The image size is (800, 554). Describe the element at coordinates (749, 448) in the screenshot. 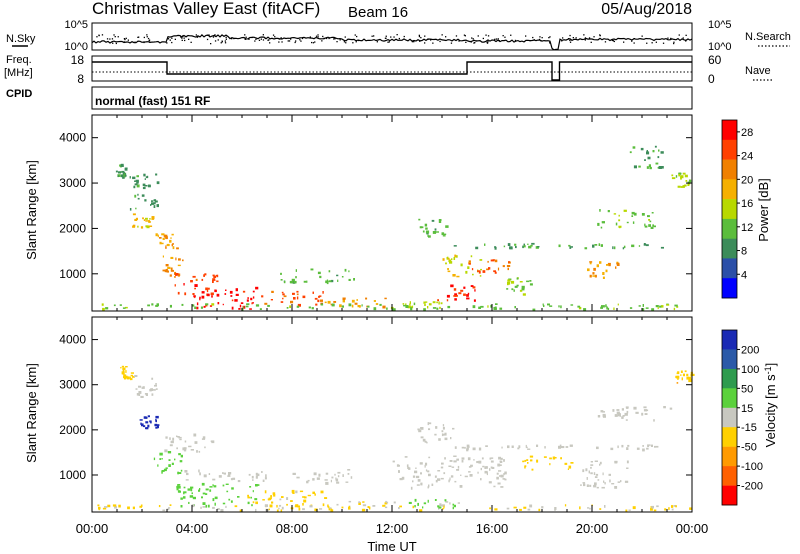

I see `colorbar-tick-label: -50` at that location.